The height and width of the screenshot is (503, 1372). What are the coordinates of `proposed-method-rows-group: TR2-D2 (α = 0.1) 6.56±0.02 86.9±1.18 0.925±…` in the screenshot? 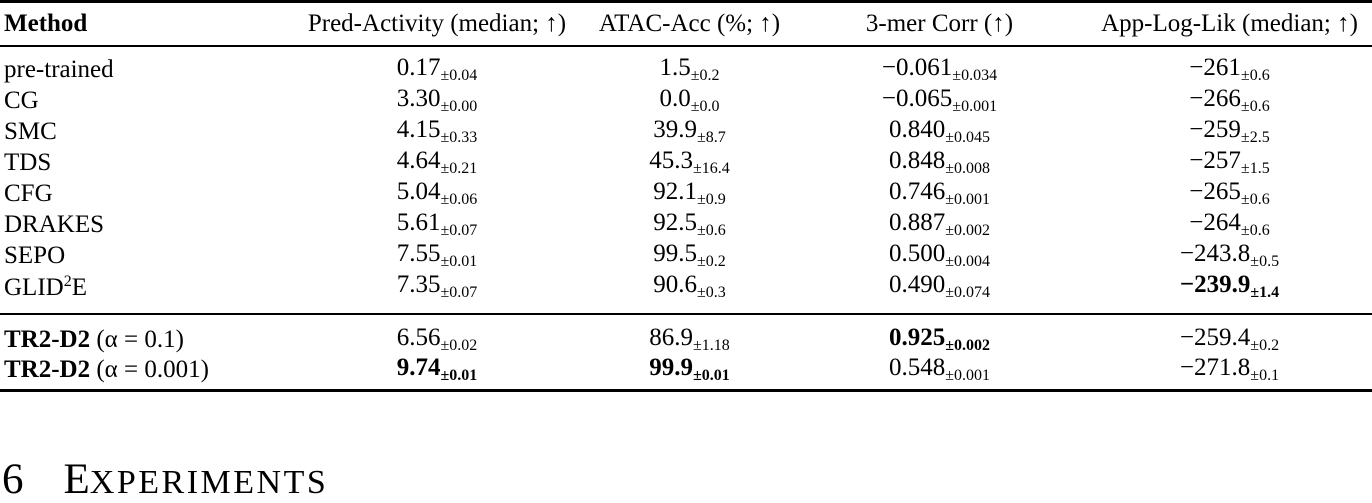 It's located at (686, 349).